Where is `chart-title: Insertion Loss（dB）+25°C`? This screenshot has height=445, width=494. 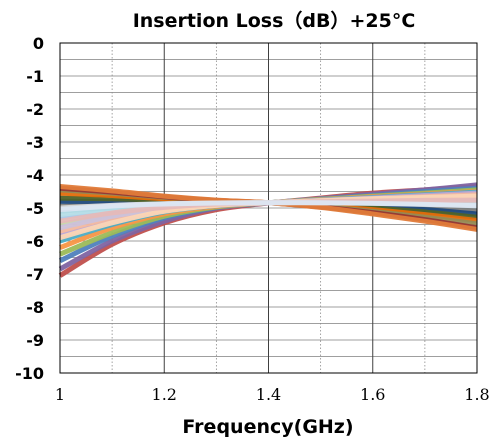
chart-title: Insertion Loss（dB）+25°C is located at coordinates (274, 20).